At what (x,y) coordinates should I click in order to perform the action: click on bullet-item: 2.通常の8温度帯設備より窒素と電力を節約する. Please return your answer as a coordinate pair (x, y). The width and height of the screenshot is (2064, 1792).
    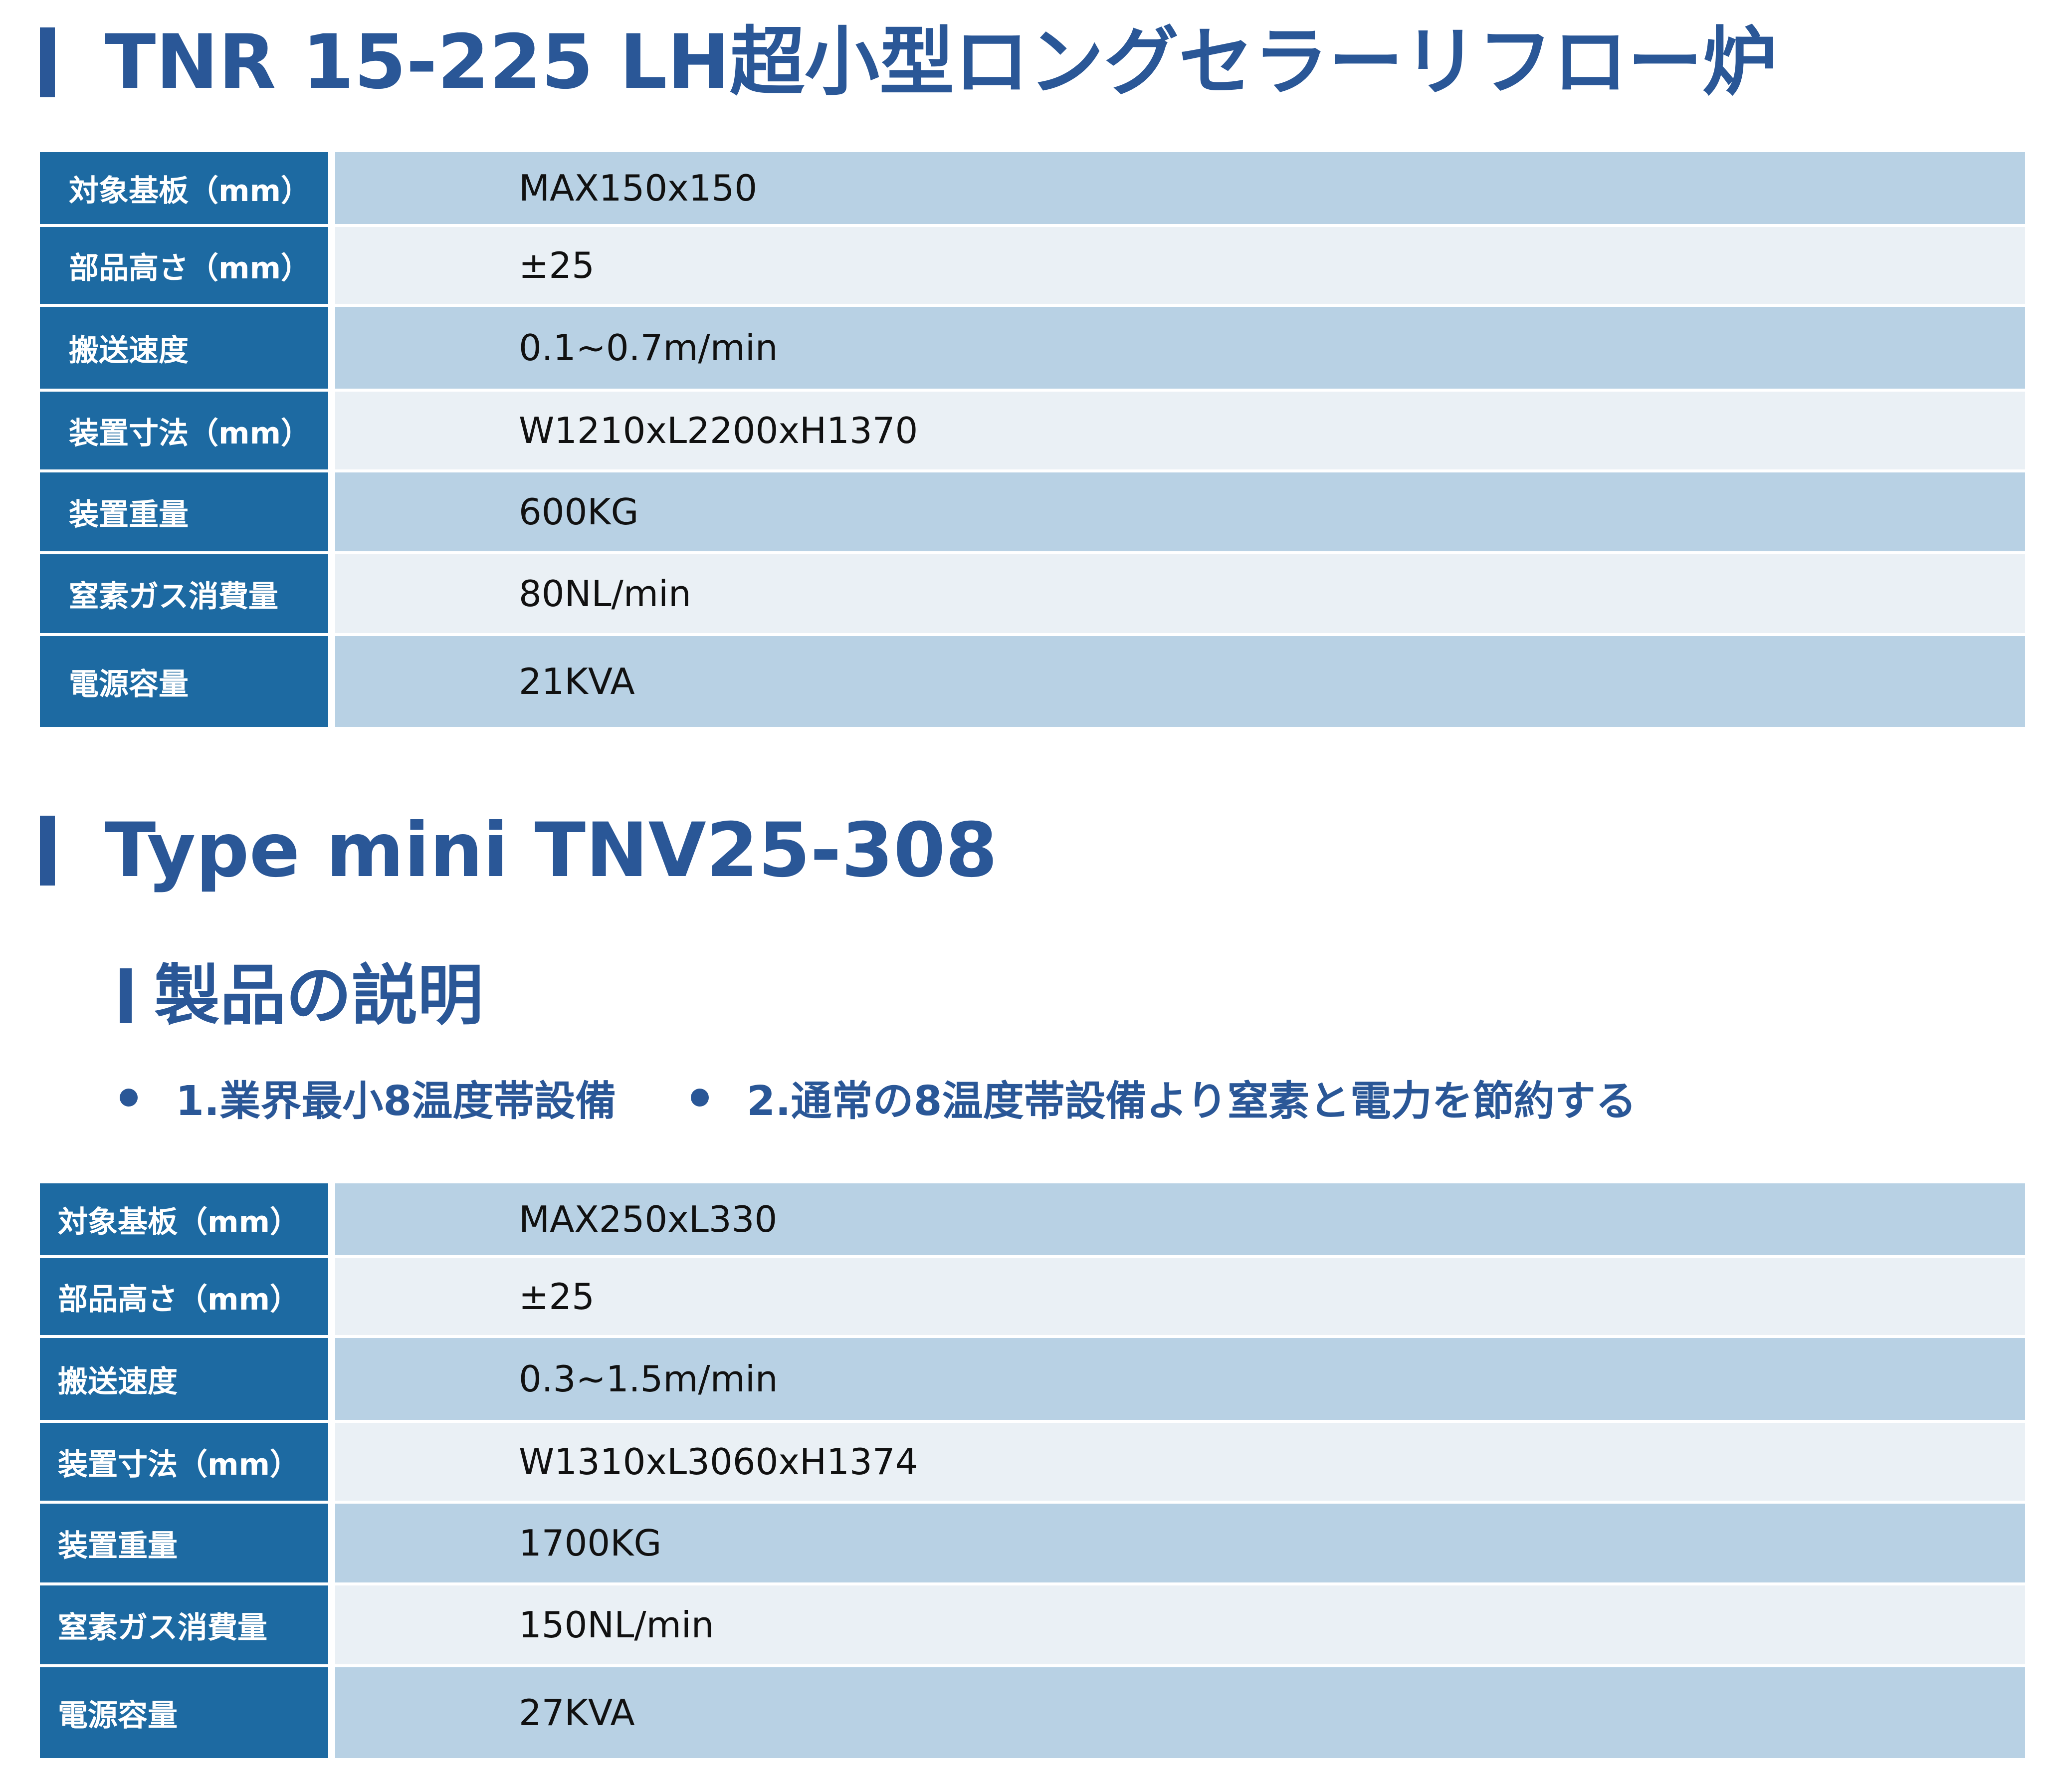
    Looking at the image, I should click on (1164, 1097).